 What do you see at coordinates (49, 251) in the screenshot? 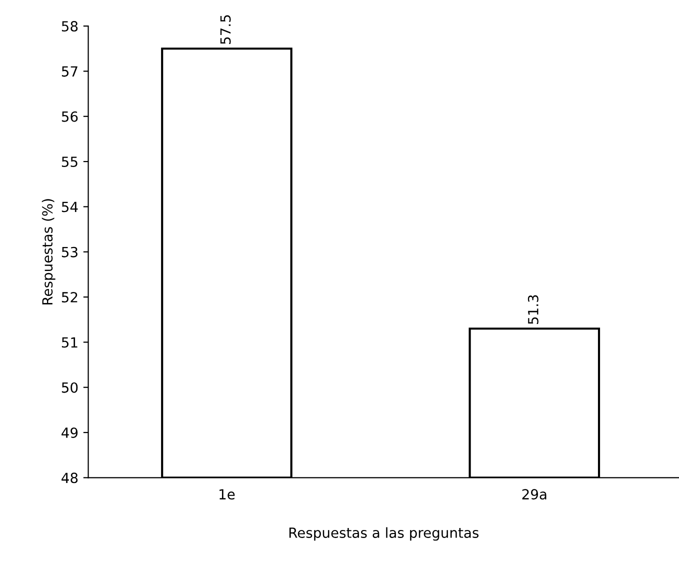
I see `y-axis-title: Respuestas (%)` at bounding box center [49, 251].